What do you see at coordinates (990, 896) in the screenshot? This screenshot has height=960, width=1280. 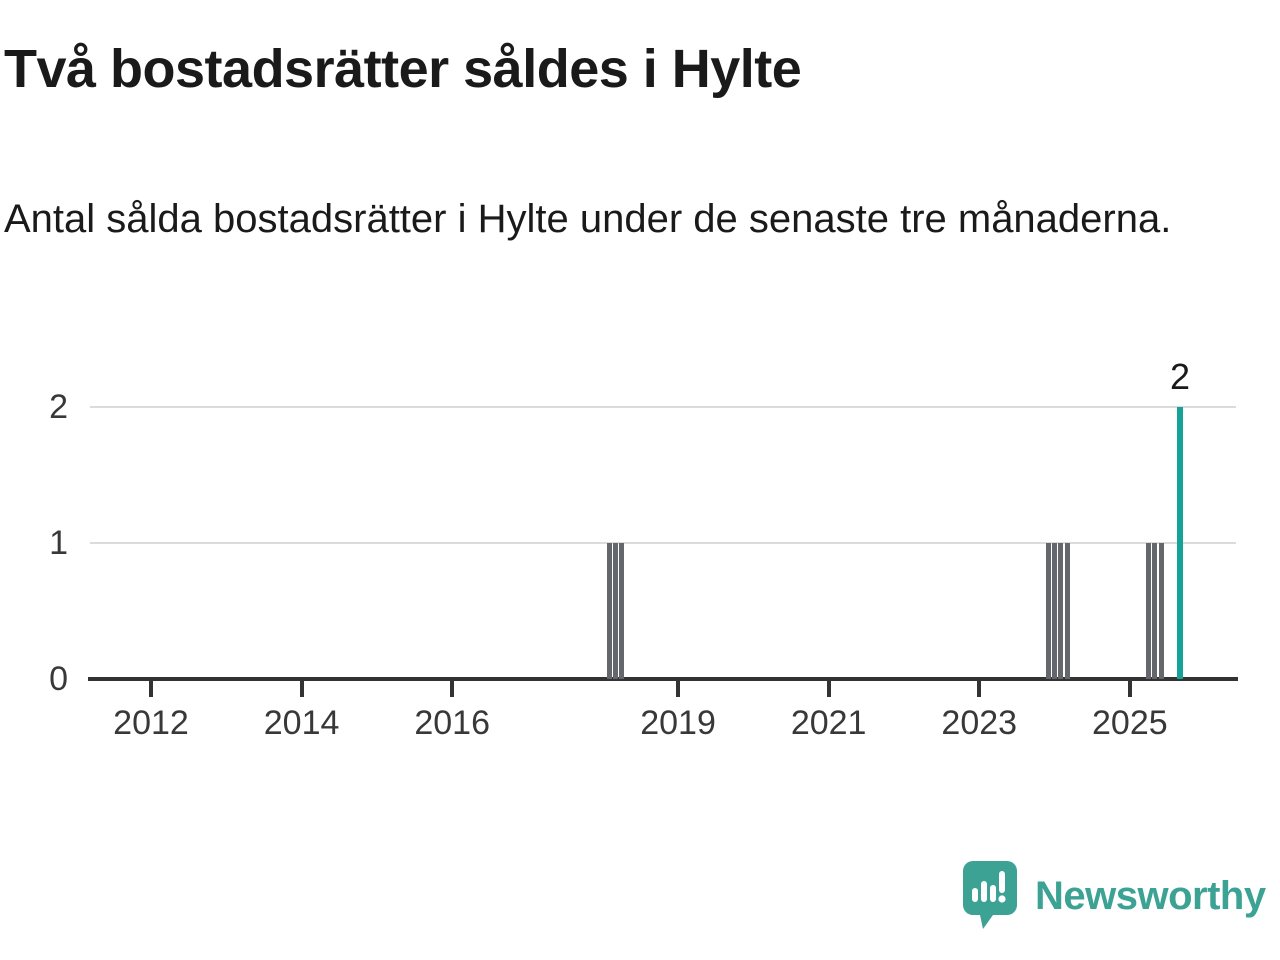 I see `newsworthy-logo-icon` at bounding box center [990, 896].